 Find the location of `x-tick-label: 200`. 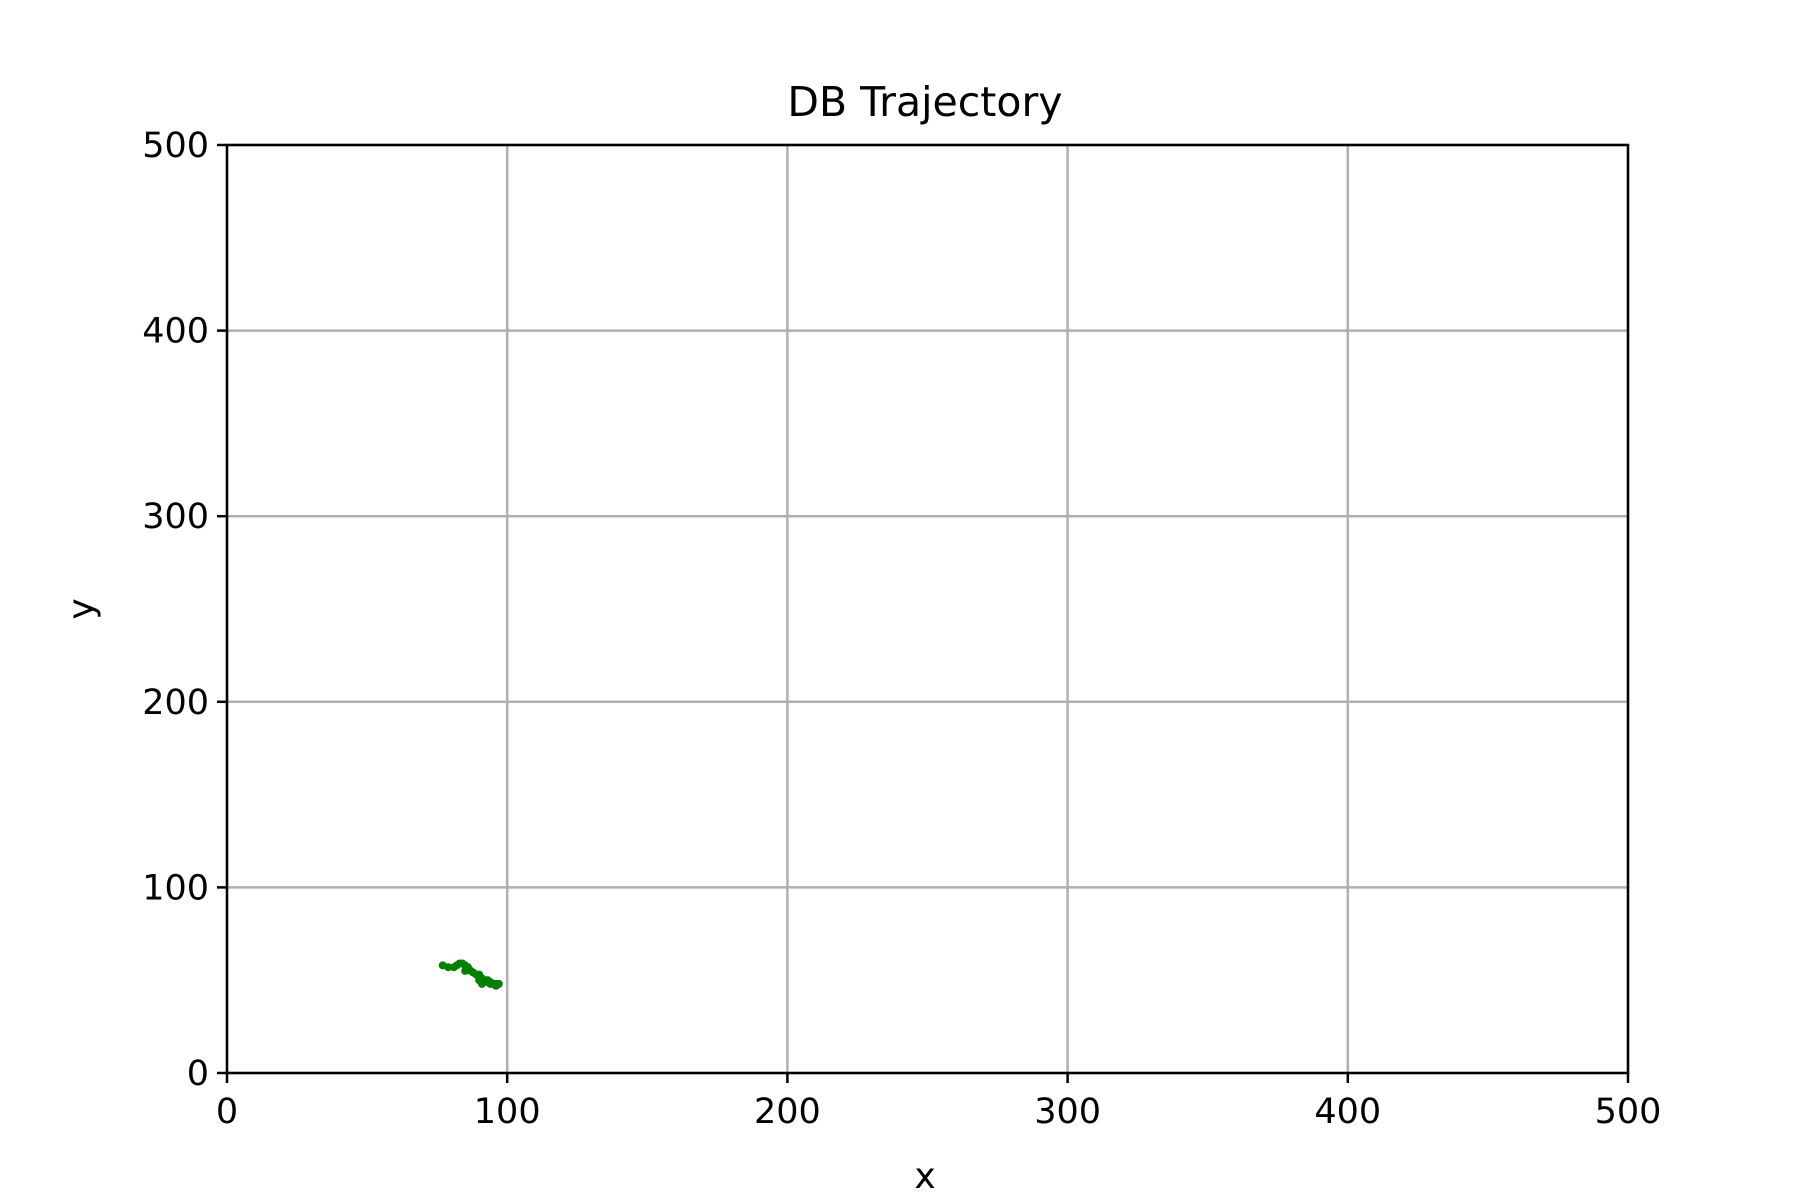

x-tick-label: 200 is located at coordinates (787, 1112).